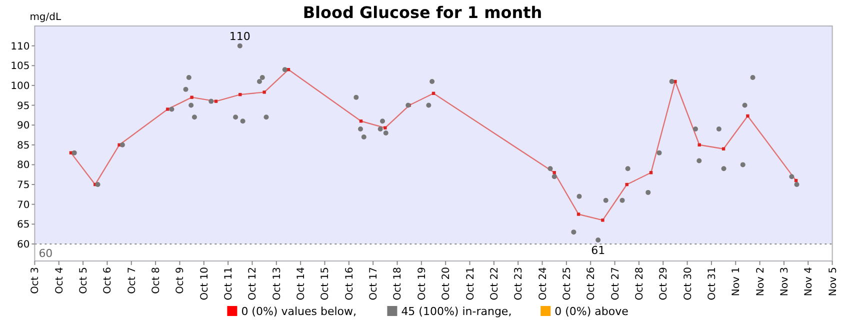 This screenshot has height=320, width=845. Describe the element at coordinates (591, 311) in the screenshot. I see `legend-label: 0 (0%) above` at that location.